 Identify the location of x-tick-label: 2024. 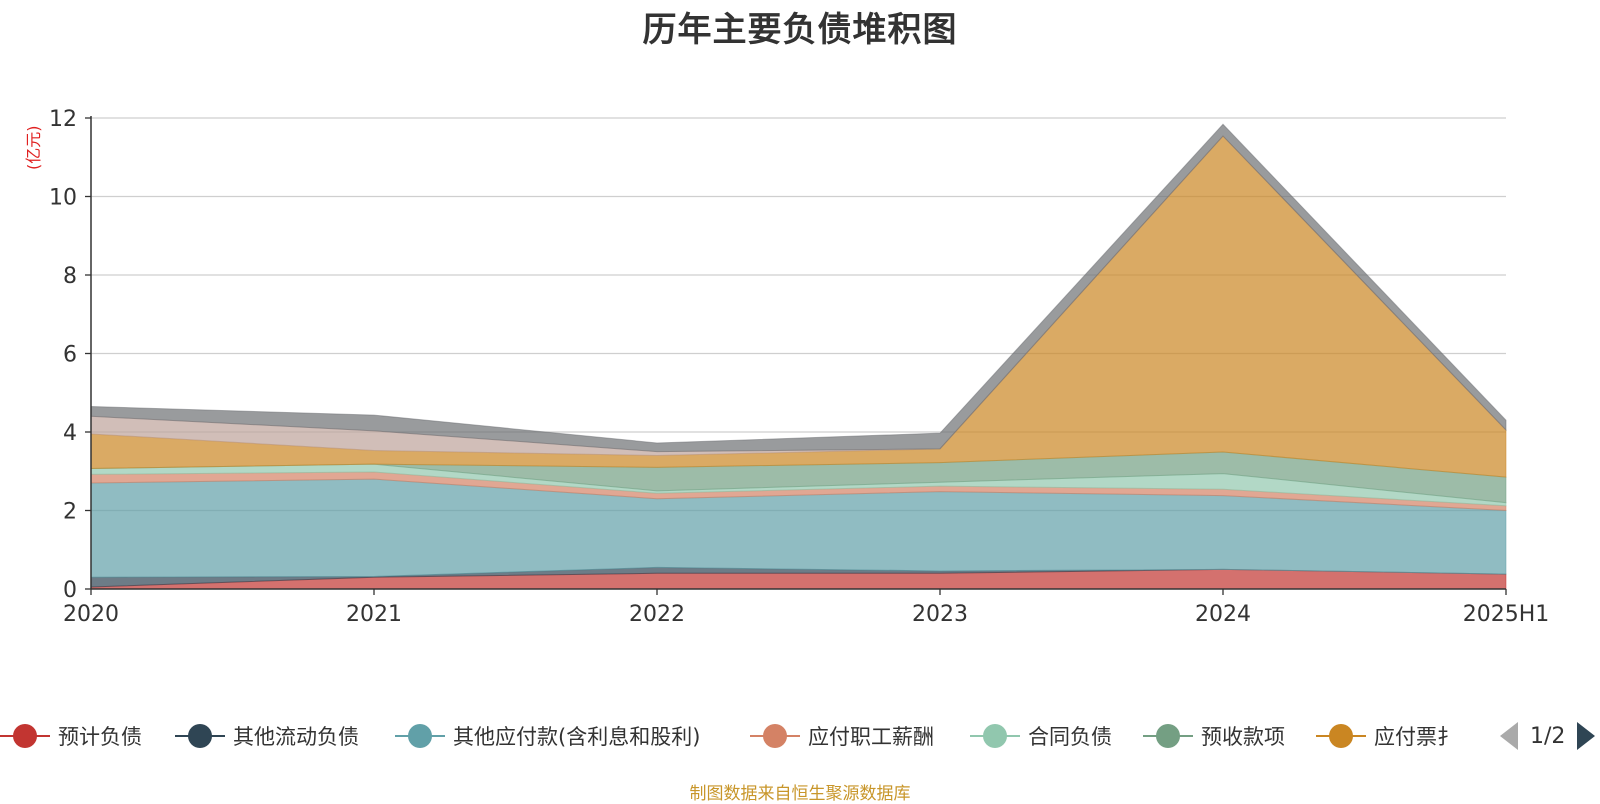
(1223, 614).